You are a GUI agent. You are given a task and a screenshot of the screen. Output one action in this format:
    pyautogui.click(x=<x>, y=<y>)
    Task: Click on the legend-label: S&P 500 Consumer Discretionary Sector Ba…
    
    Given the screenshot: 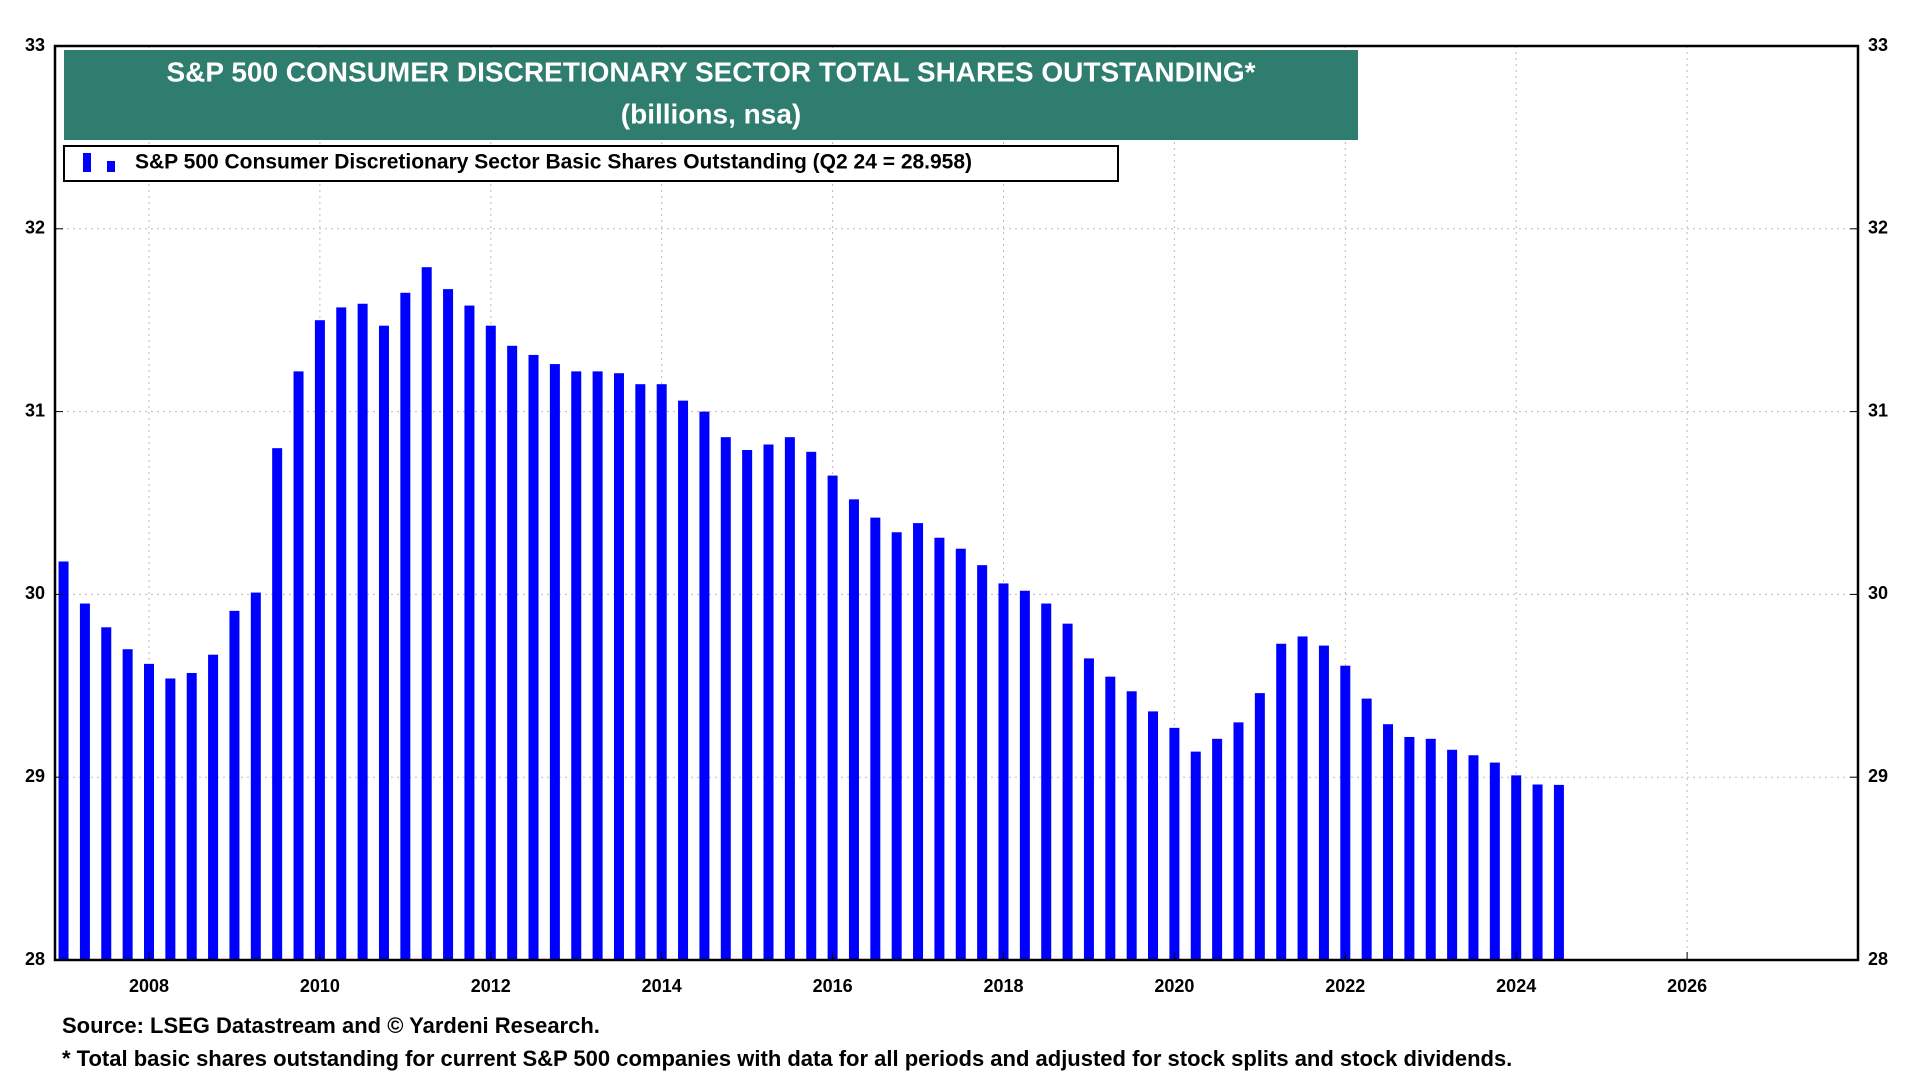 What is the action you would take?
    pyautogui.click(x=553, y=162)
    